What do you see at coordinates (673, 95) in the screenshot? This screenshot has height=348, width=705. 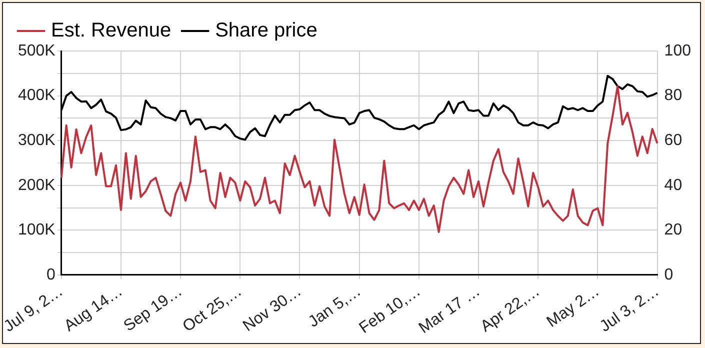 I see `y2-tick-label: 80` at bounding box center [673, 95].